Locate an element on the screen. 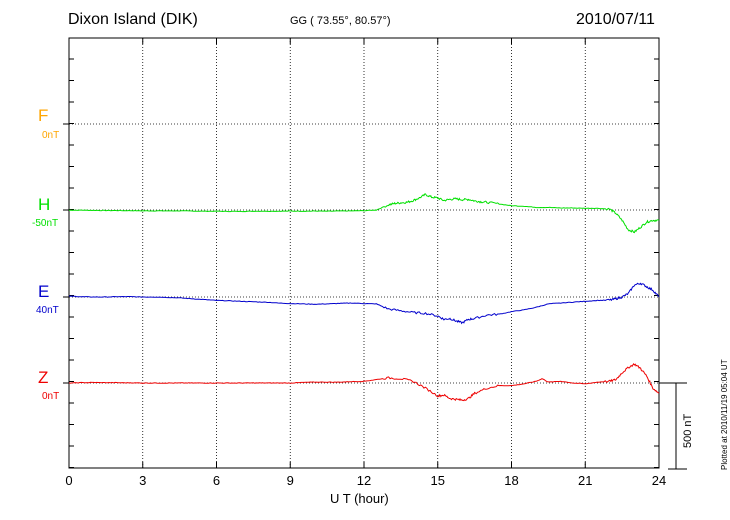 The width and height of the screenshot is (730, 520). x-tick-label: 12 is located at coordinates (364, 480).